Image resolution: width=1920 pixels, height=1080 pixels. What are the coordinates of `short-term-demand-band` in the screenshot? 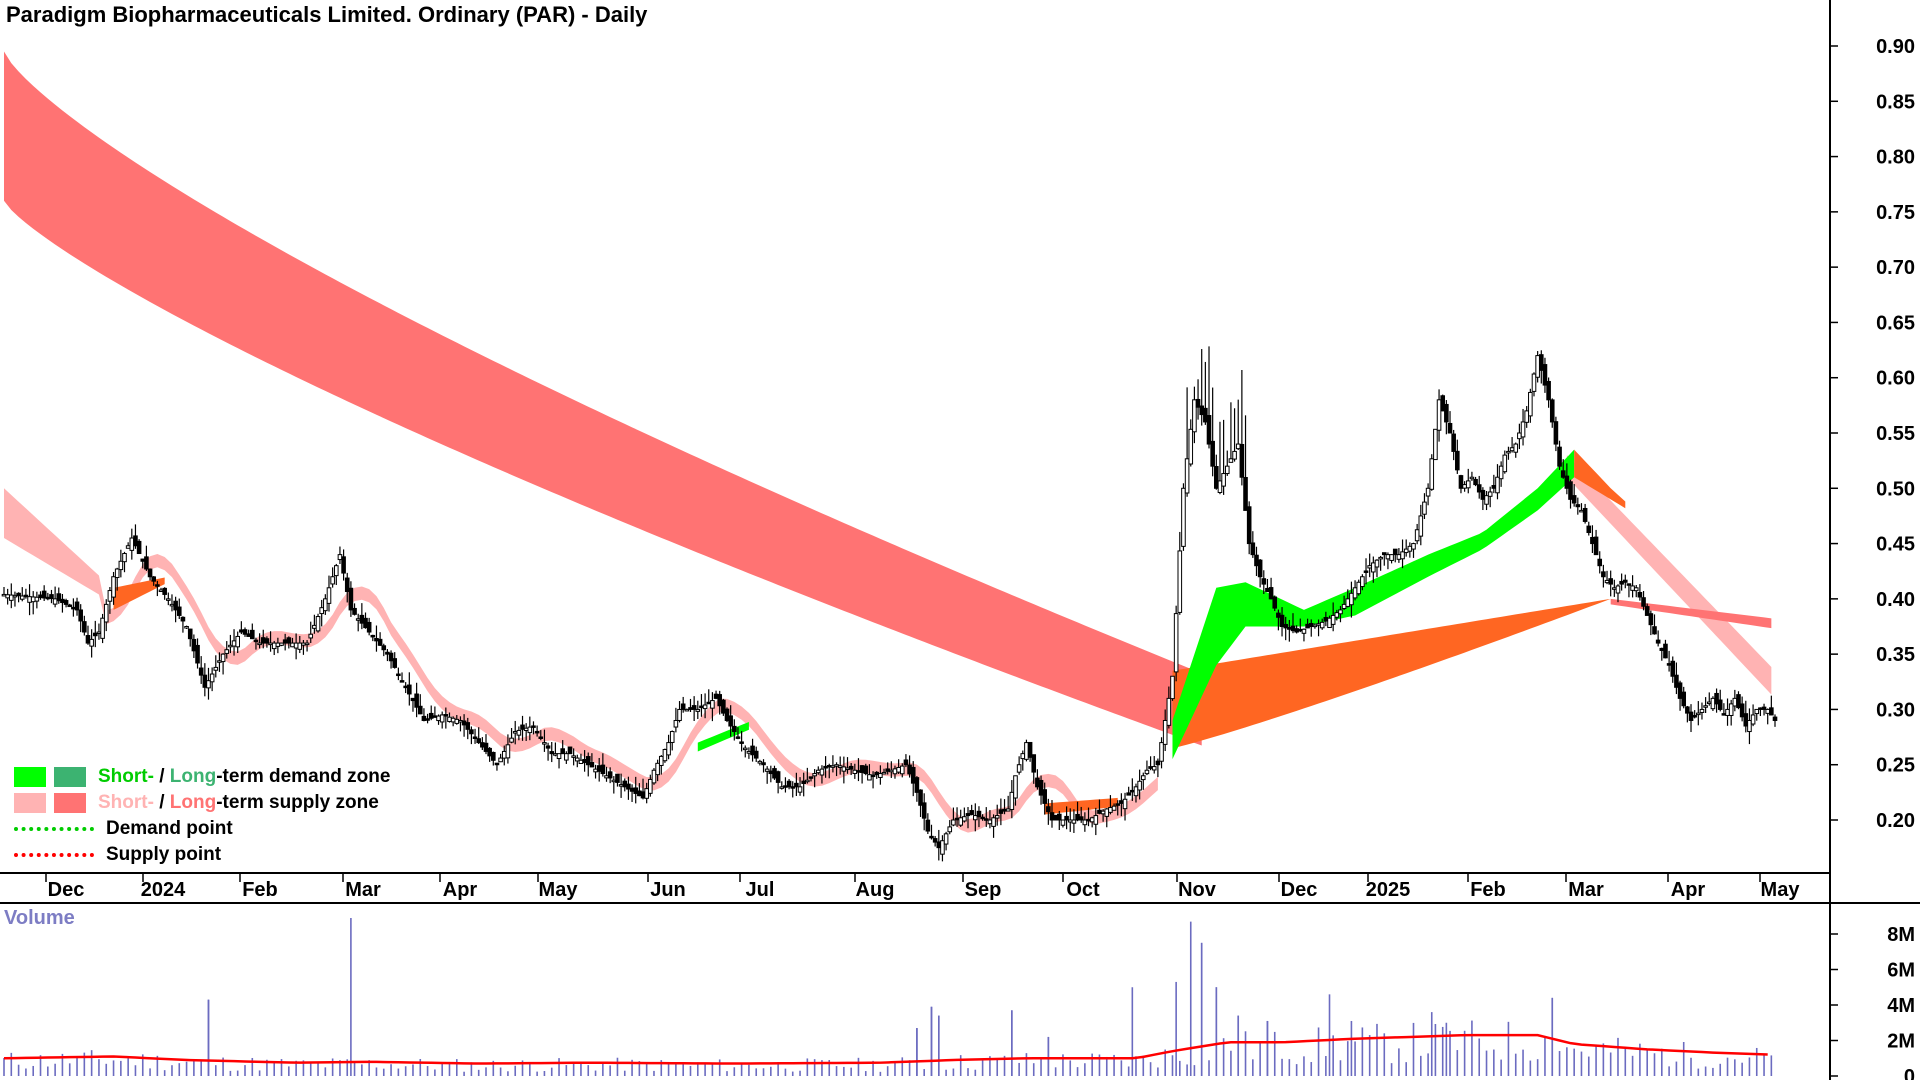 It's located at (1373, 604).